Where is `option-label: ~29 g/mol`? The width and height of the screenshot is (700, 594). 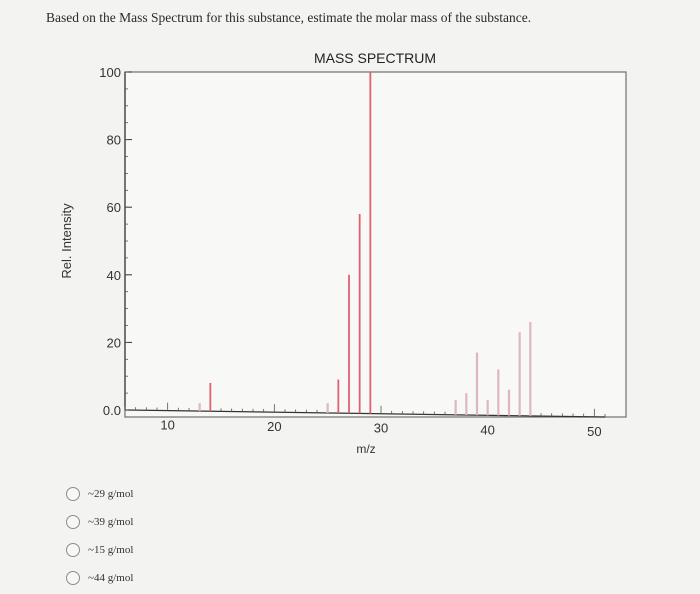 option-label: ~29 g/mol is located at coordinates (111, 494).